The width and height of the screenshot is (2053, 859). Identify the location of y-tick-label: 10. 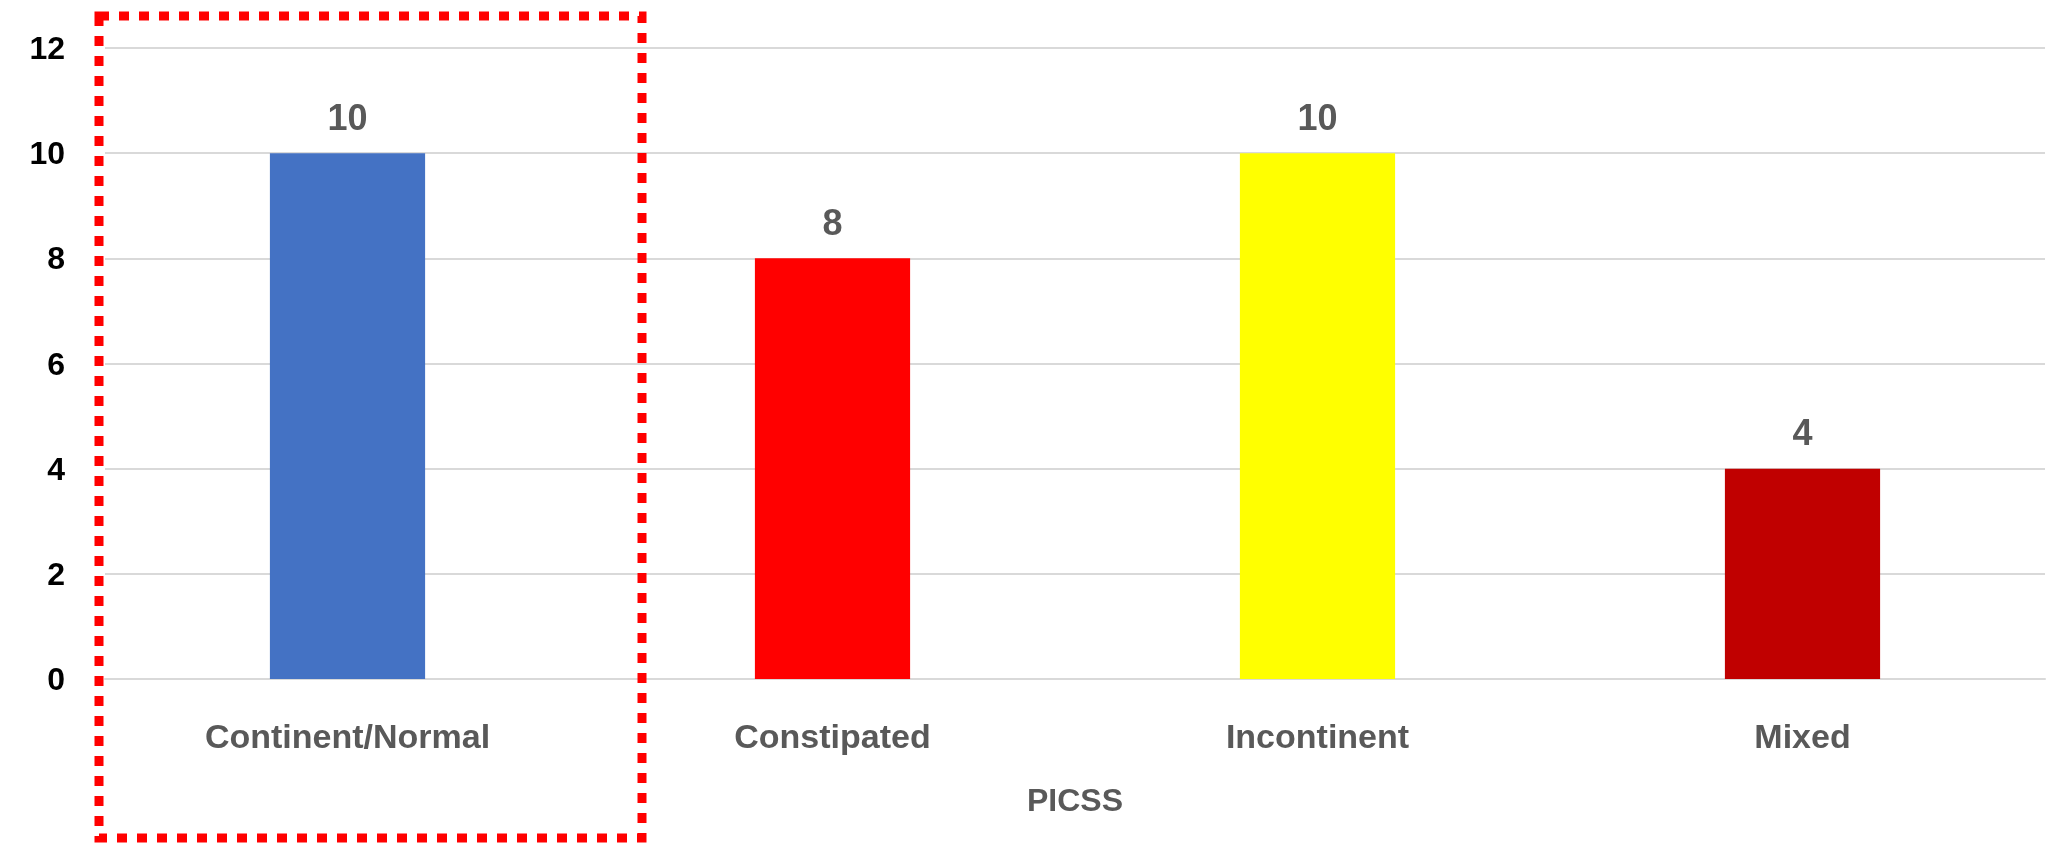
(47, 153).